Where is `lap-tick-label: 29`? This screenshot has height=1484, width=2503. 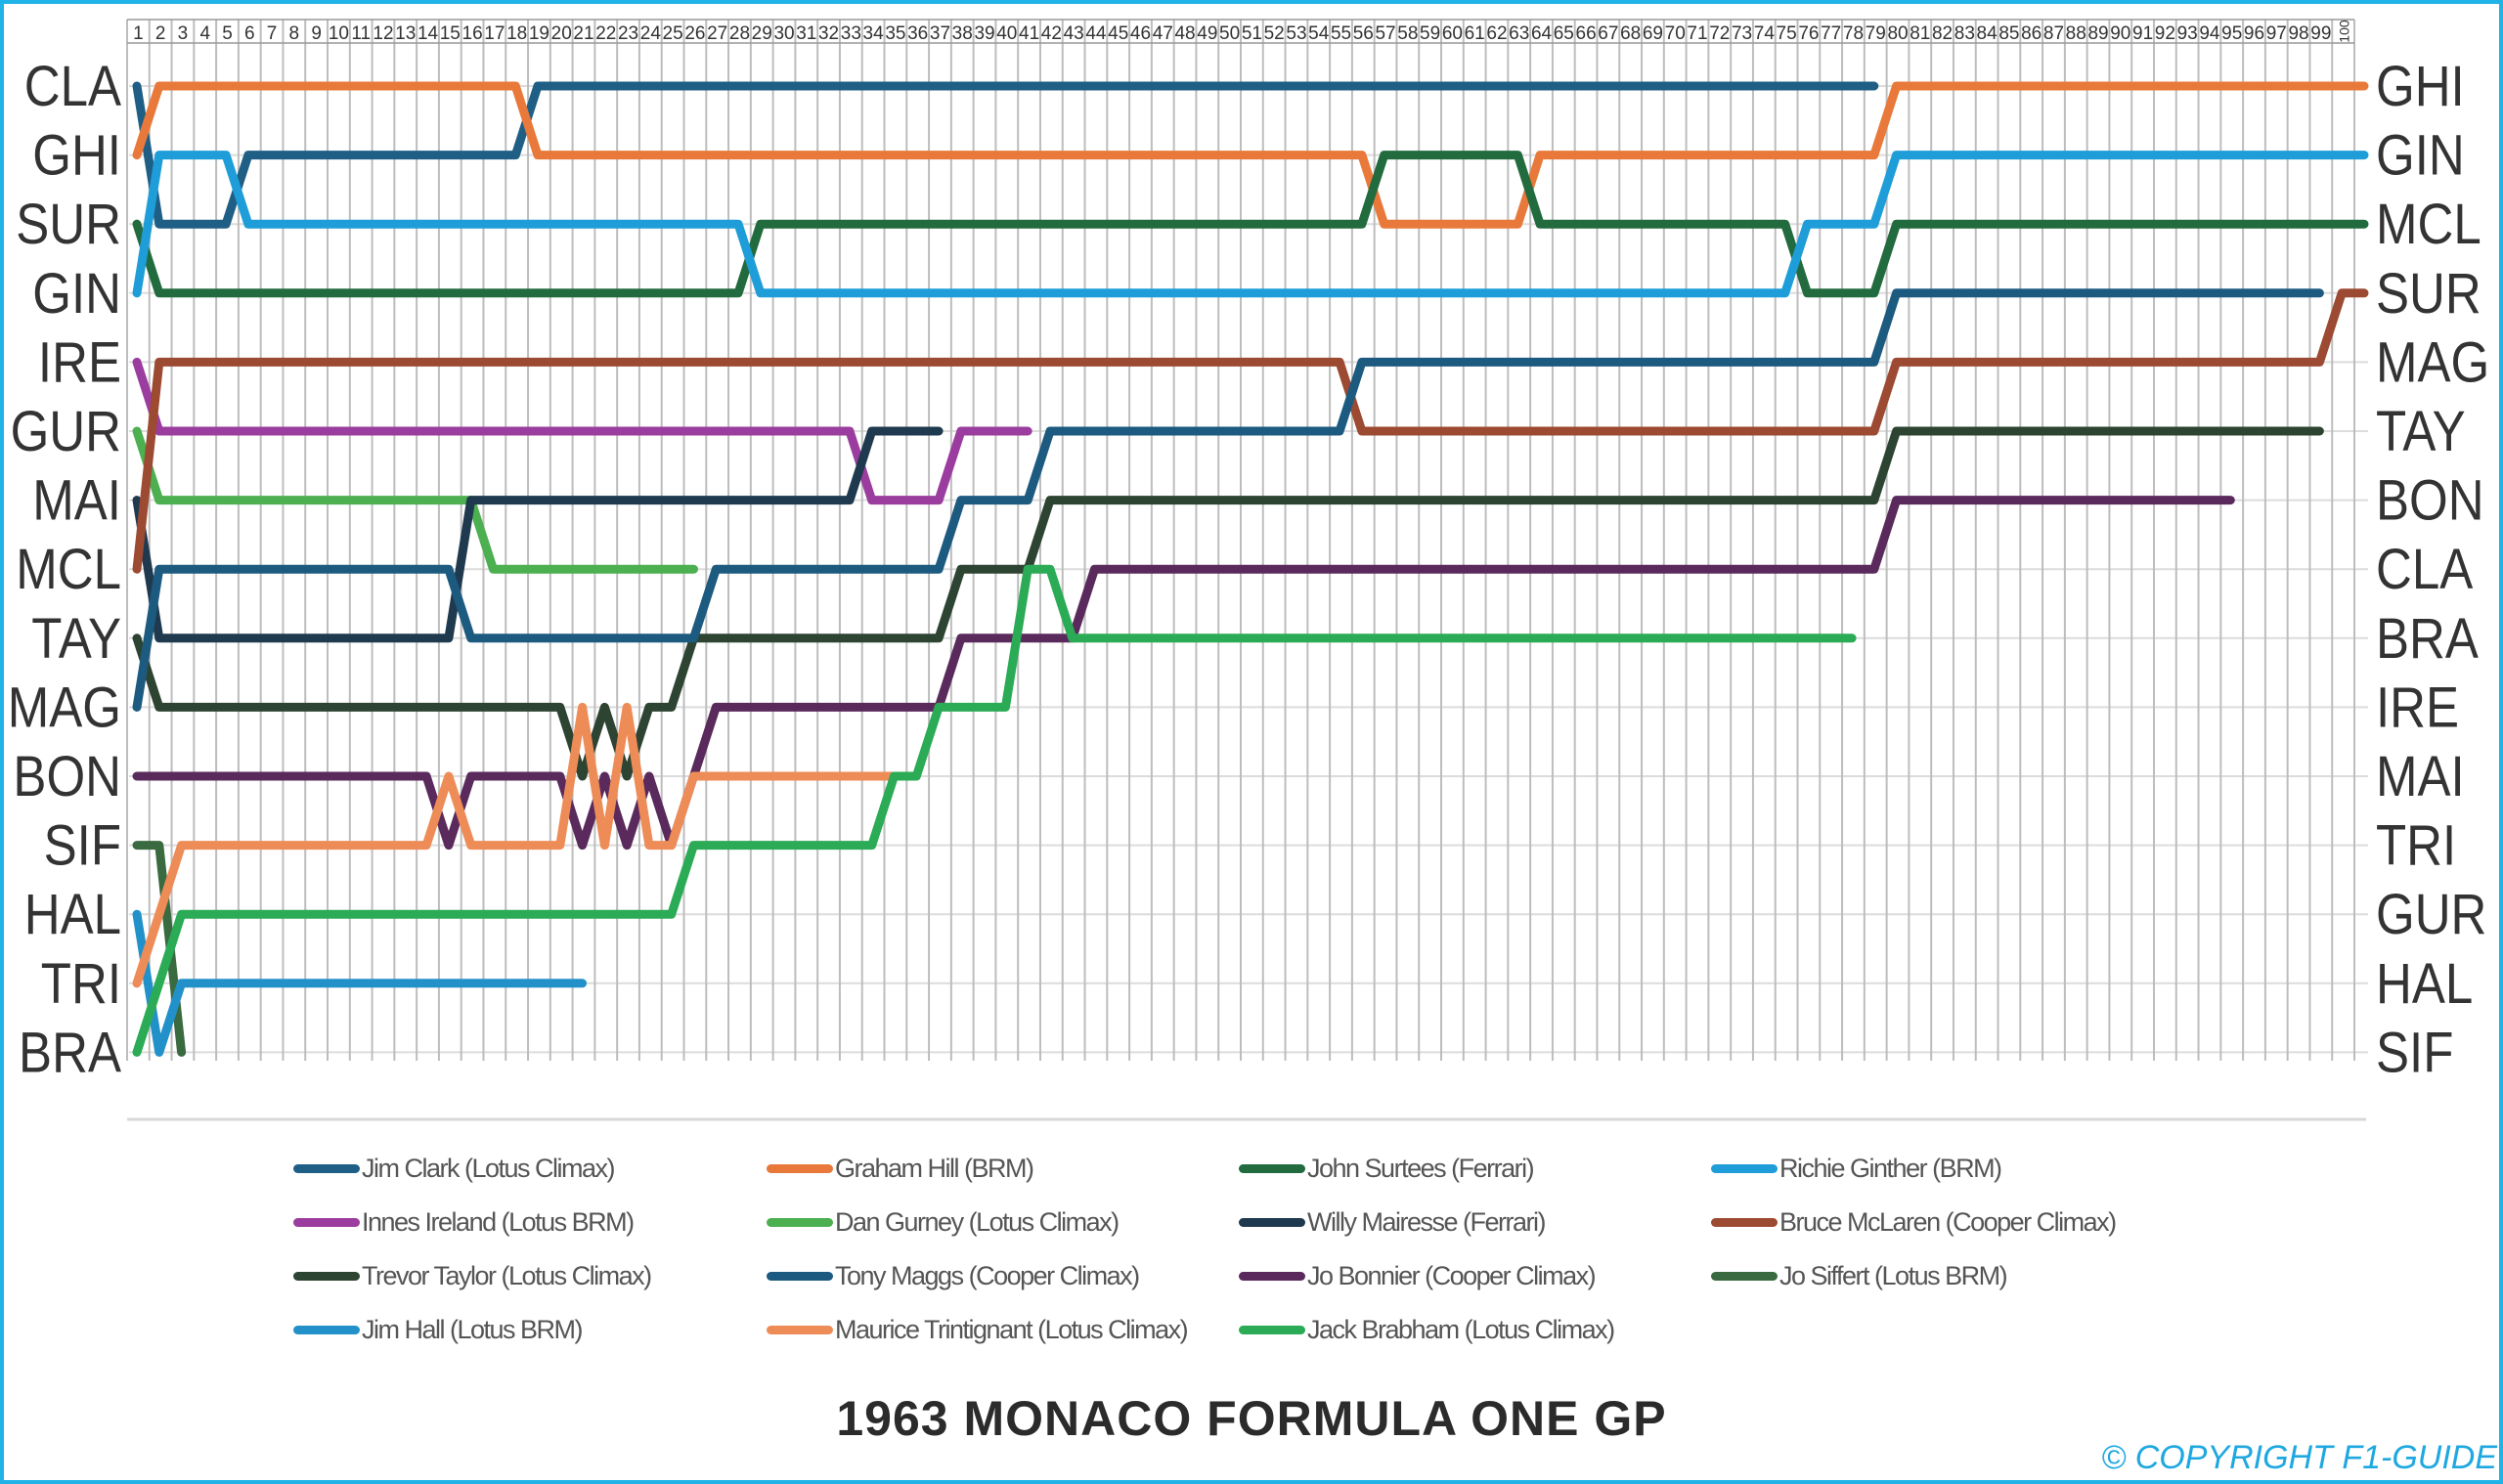
lap-tick-label: 29 is located at coordinates (762, 33).